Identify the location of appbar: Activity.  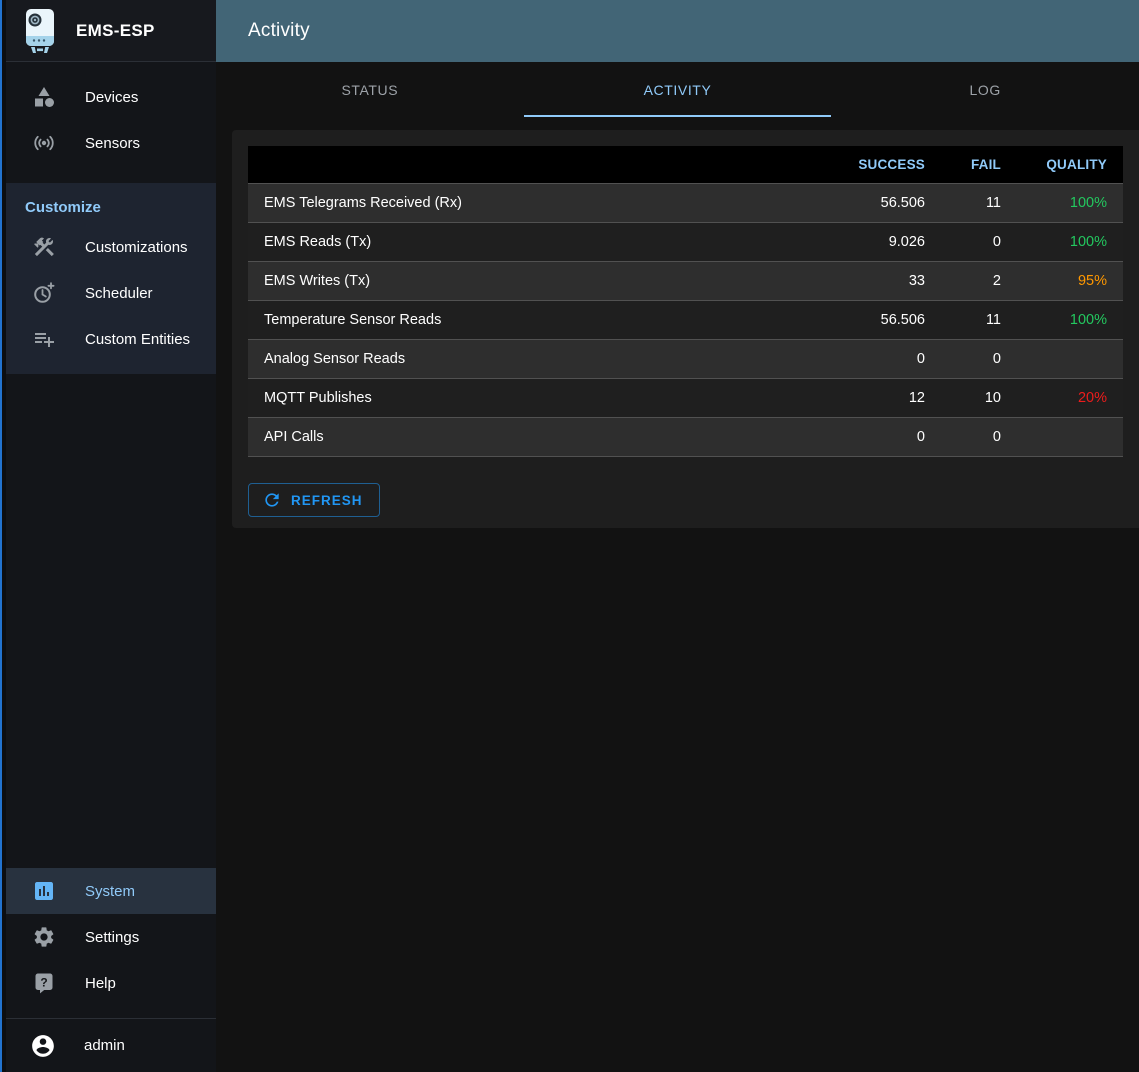
(677, 31).